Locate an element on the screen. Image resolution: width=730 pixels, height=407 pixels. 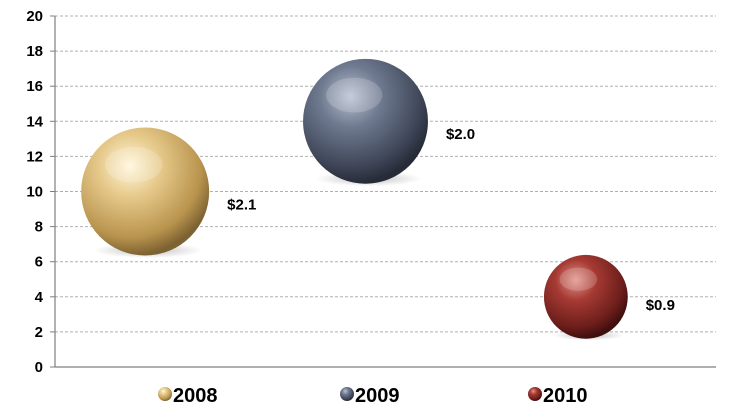
legend-label-2008: 2008 is located at coordinates (195, 396).